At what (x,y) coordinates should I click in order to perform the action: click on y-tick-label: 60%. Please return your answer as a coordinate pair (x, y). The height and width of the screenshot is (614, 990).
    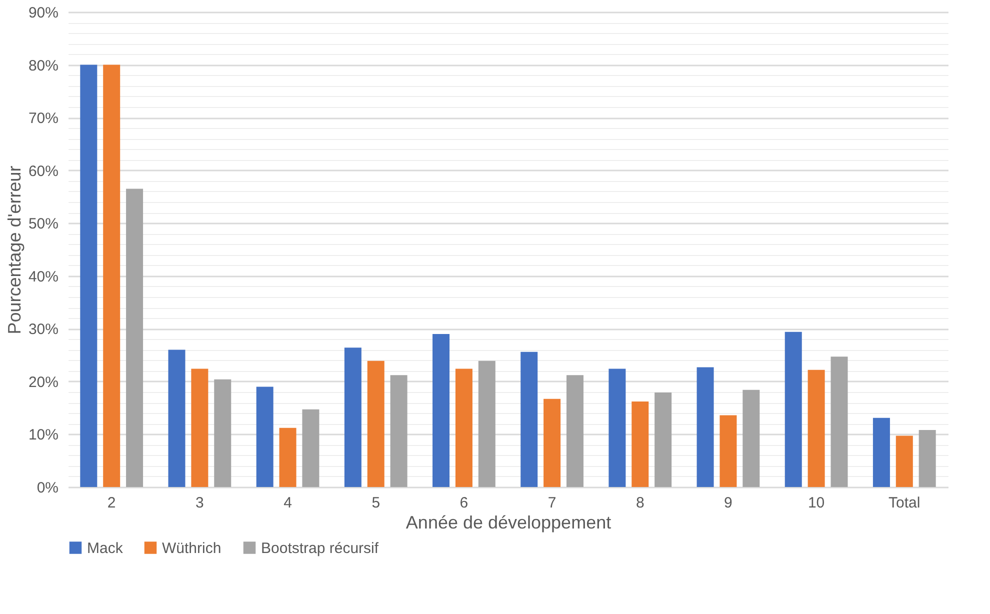
    Looking at the image, I should click on (43, 171).